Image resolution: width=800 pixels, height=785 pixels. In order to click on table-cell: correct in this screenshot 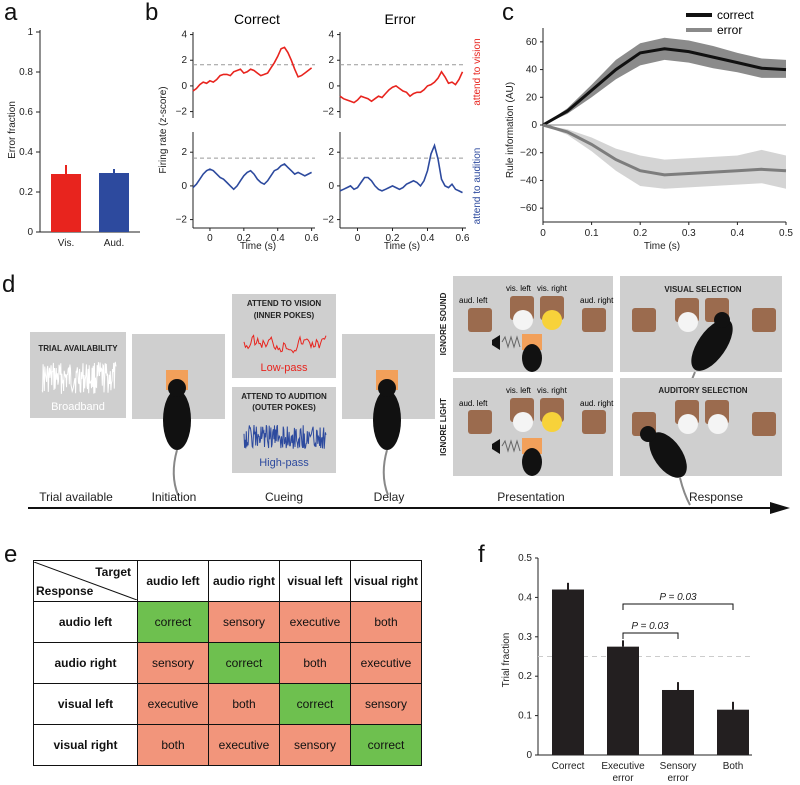, I will do `click(173, 622)`.